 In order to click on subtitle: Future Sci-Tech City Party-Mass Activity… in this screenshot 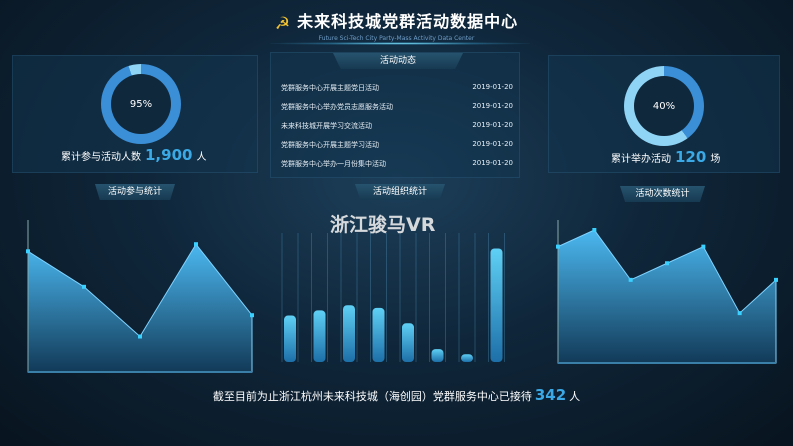, I will do `click(396, 38)`.